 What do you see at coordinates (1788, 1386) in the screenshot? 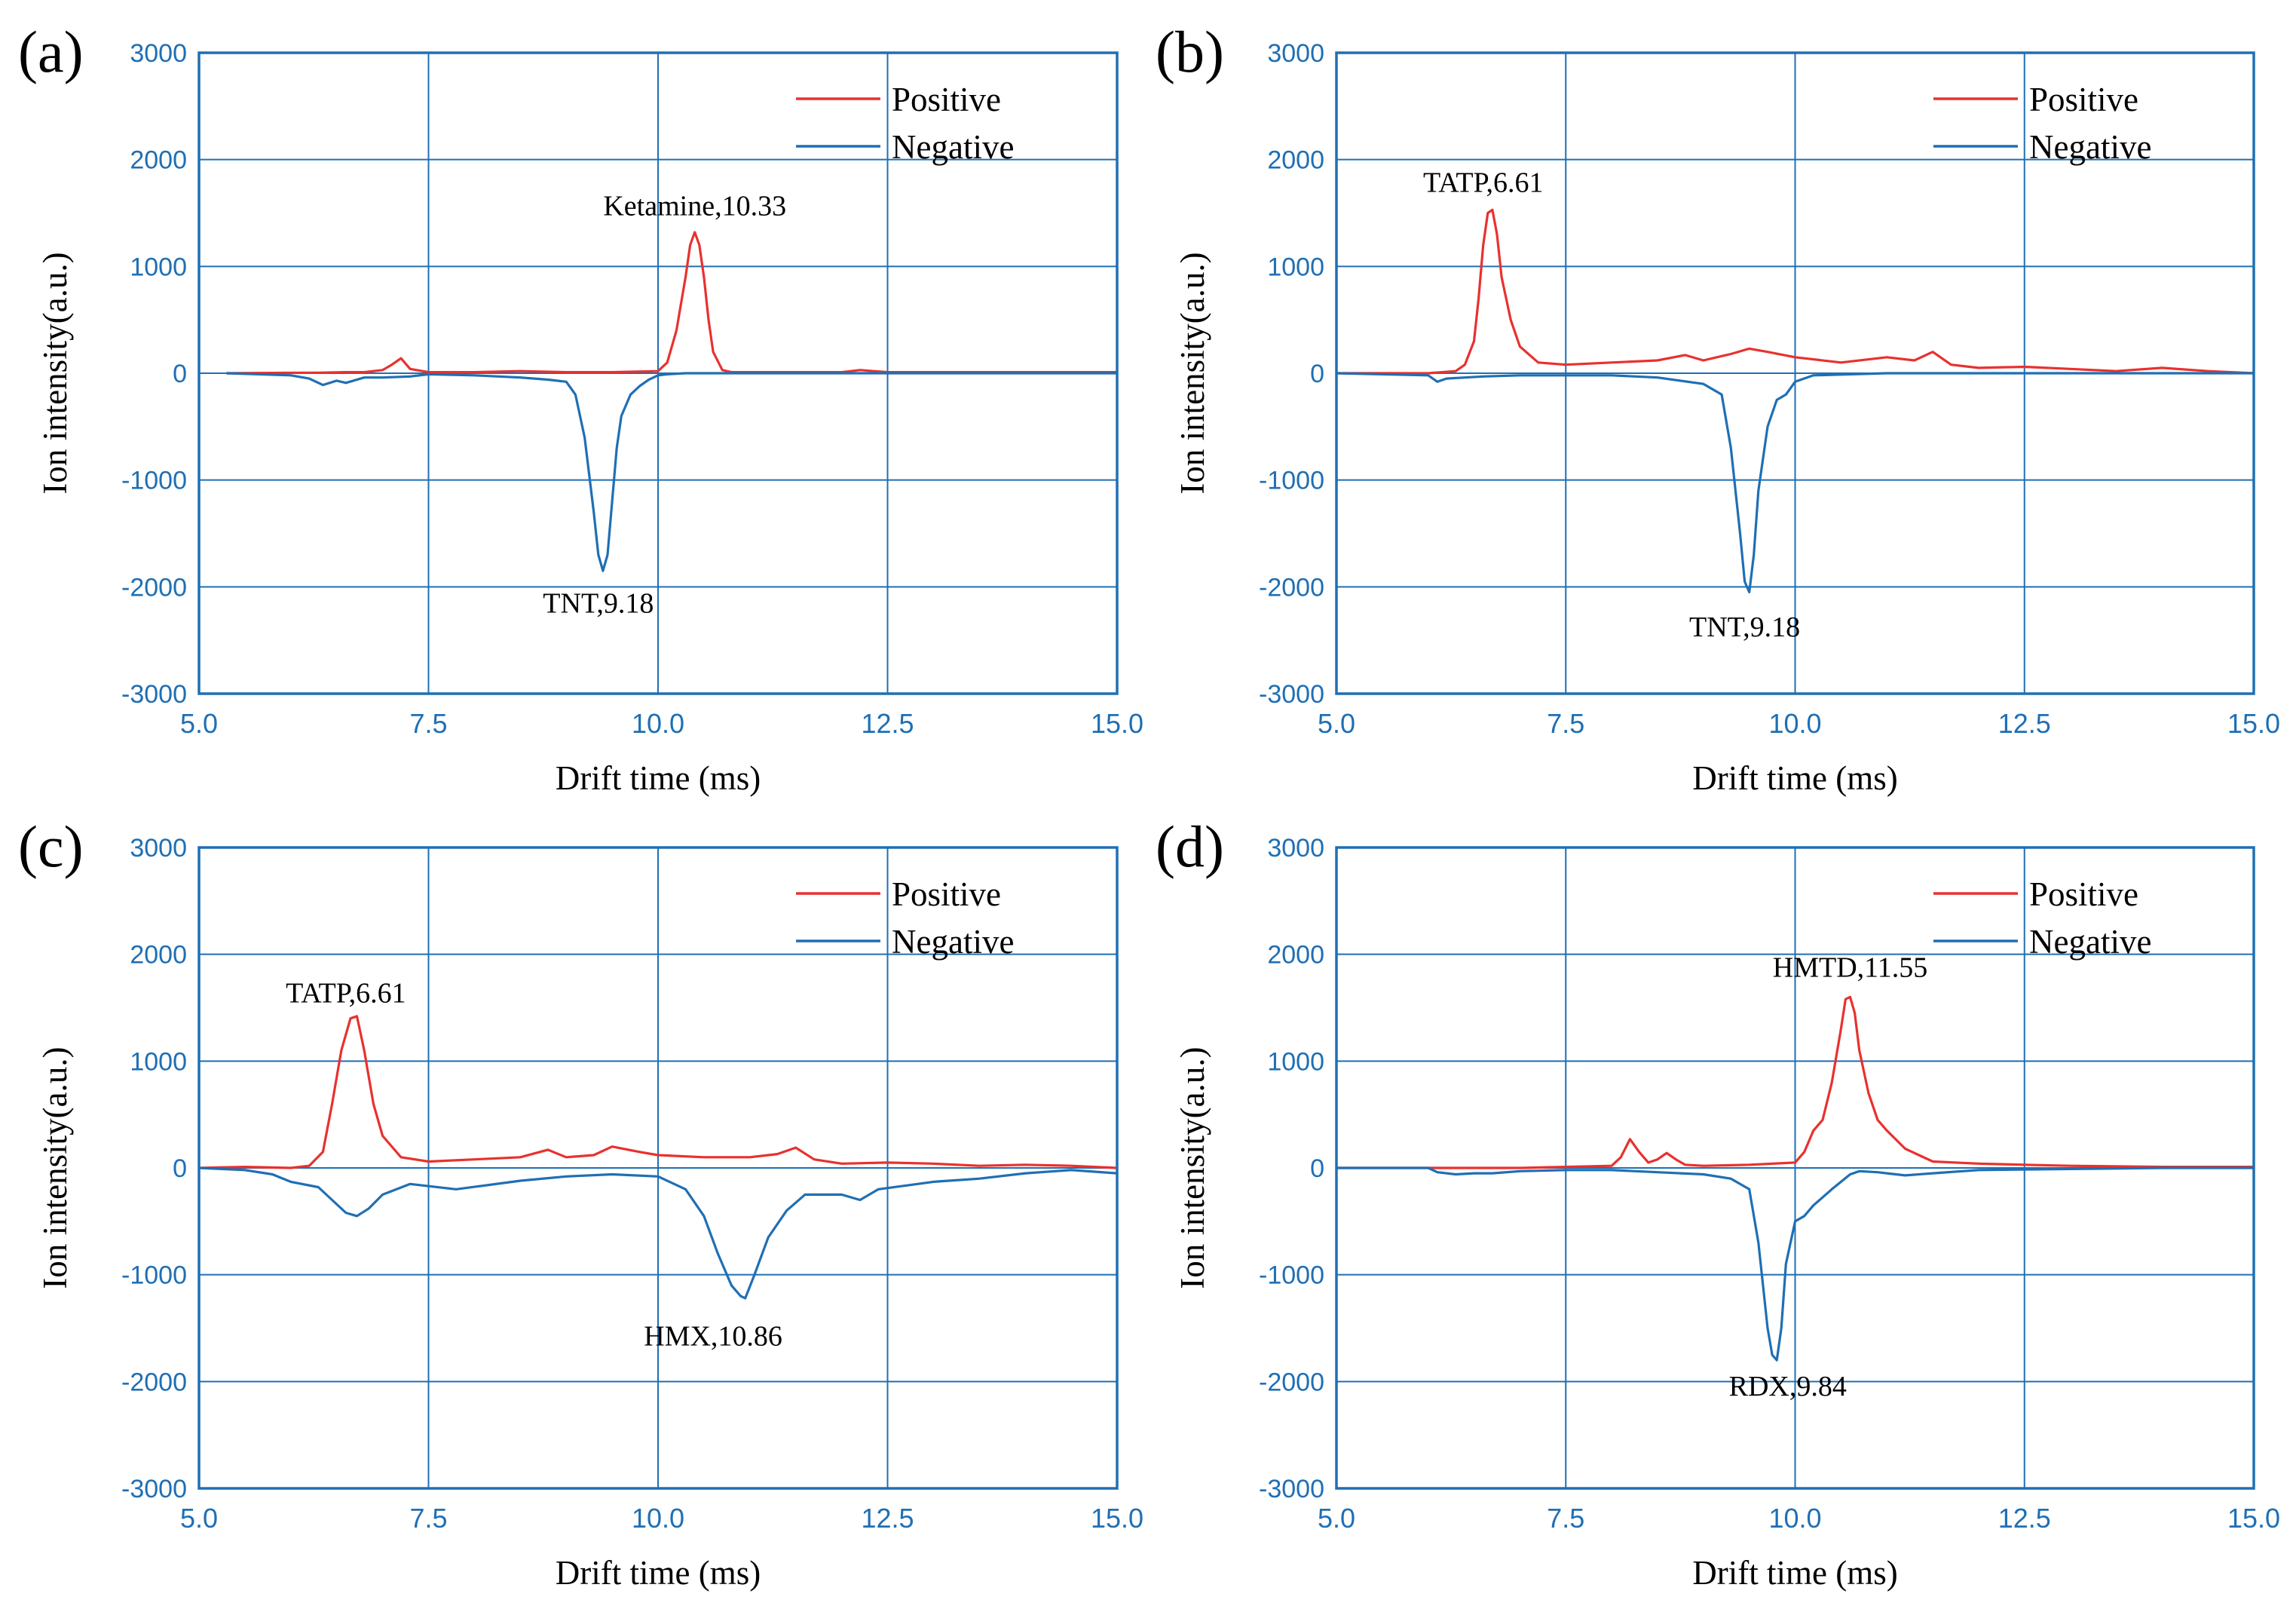
I see `peak-annotation: RDX,9.84` at bounding box center [1788, 1386].